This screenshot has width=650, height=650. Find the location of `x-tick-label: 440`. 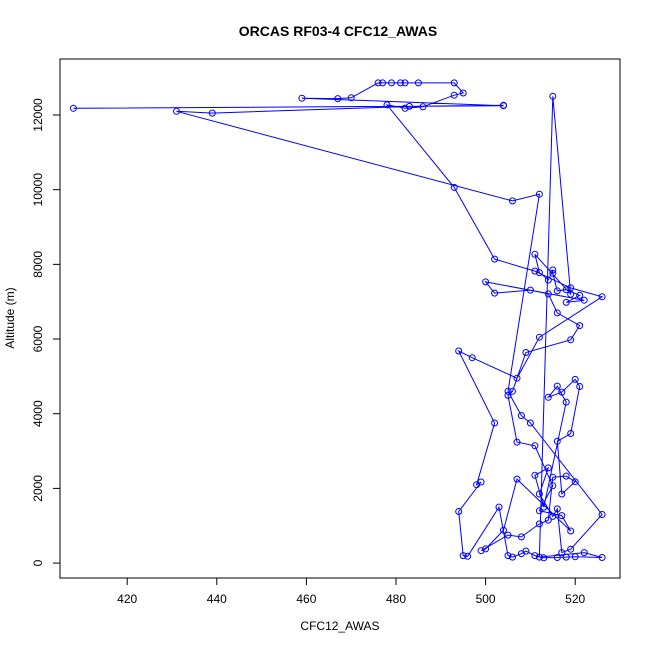

x-tick-label: 440 is located at coordinates (217, 599).